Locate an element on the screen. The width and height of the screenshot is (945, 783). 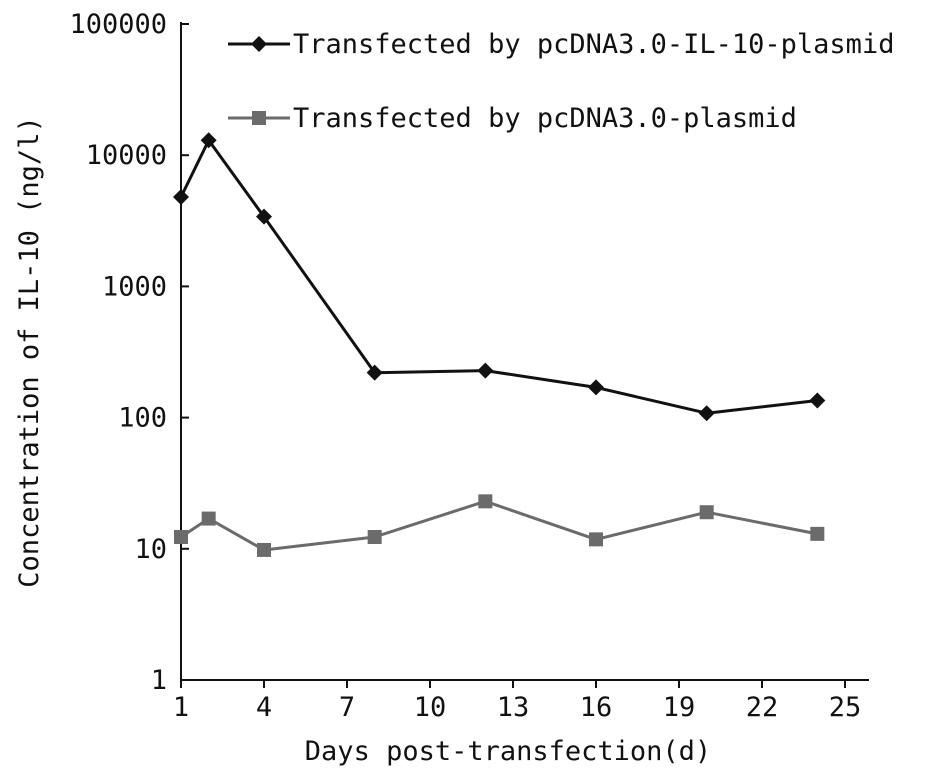
y-tick-label: 100000 is located at coordinates (118, 24).